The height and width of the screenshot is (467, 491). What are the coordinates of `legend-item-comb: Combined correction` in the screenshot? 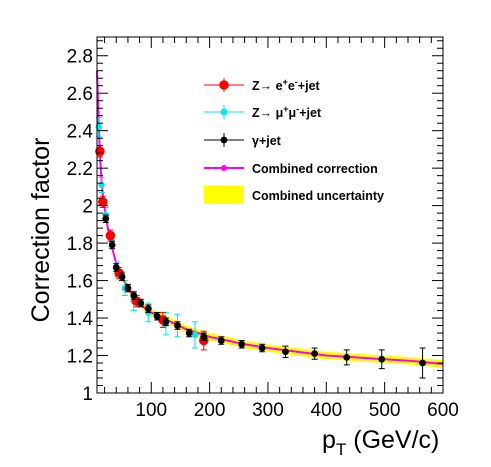 It's located at (291, 169).